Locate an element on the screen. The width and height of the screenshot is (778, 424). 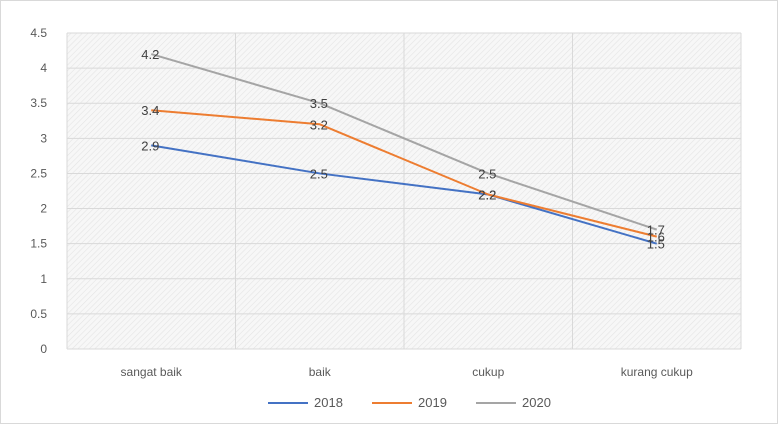
y-tick-label: 3.5 is located at coordinates (38, 103).